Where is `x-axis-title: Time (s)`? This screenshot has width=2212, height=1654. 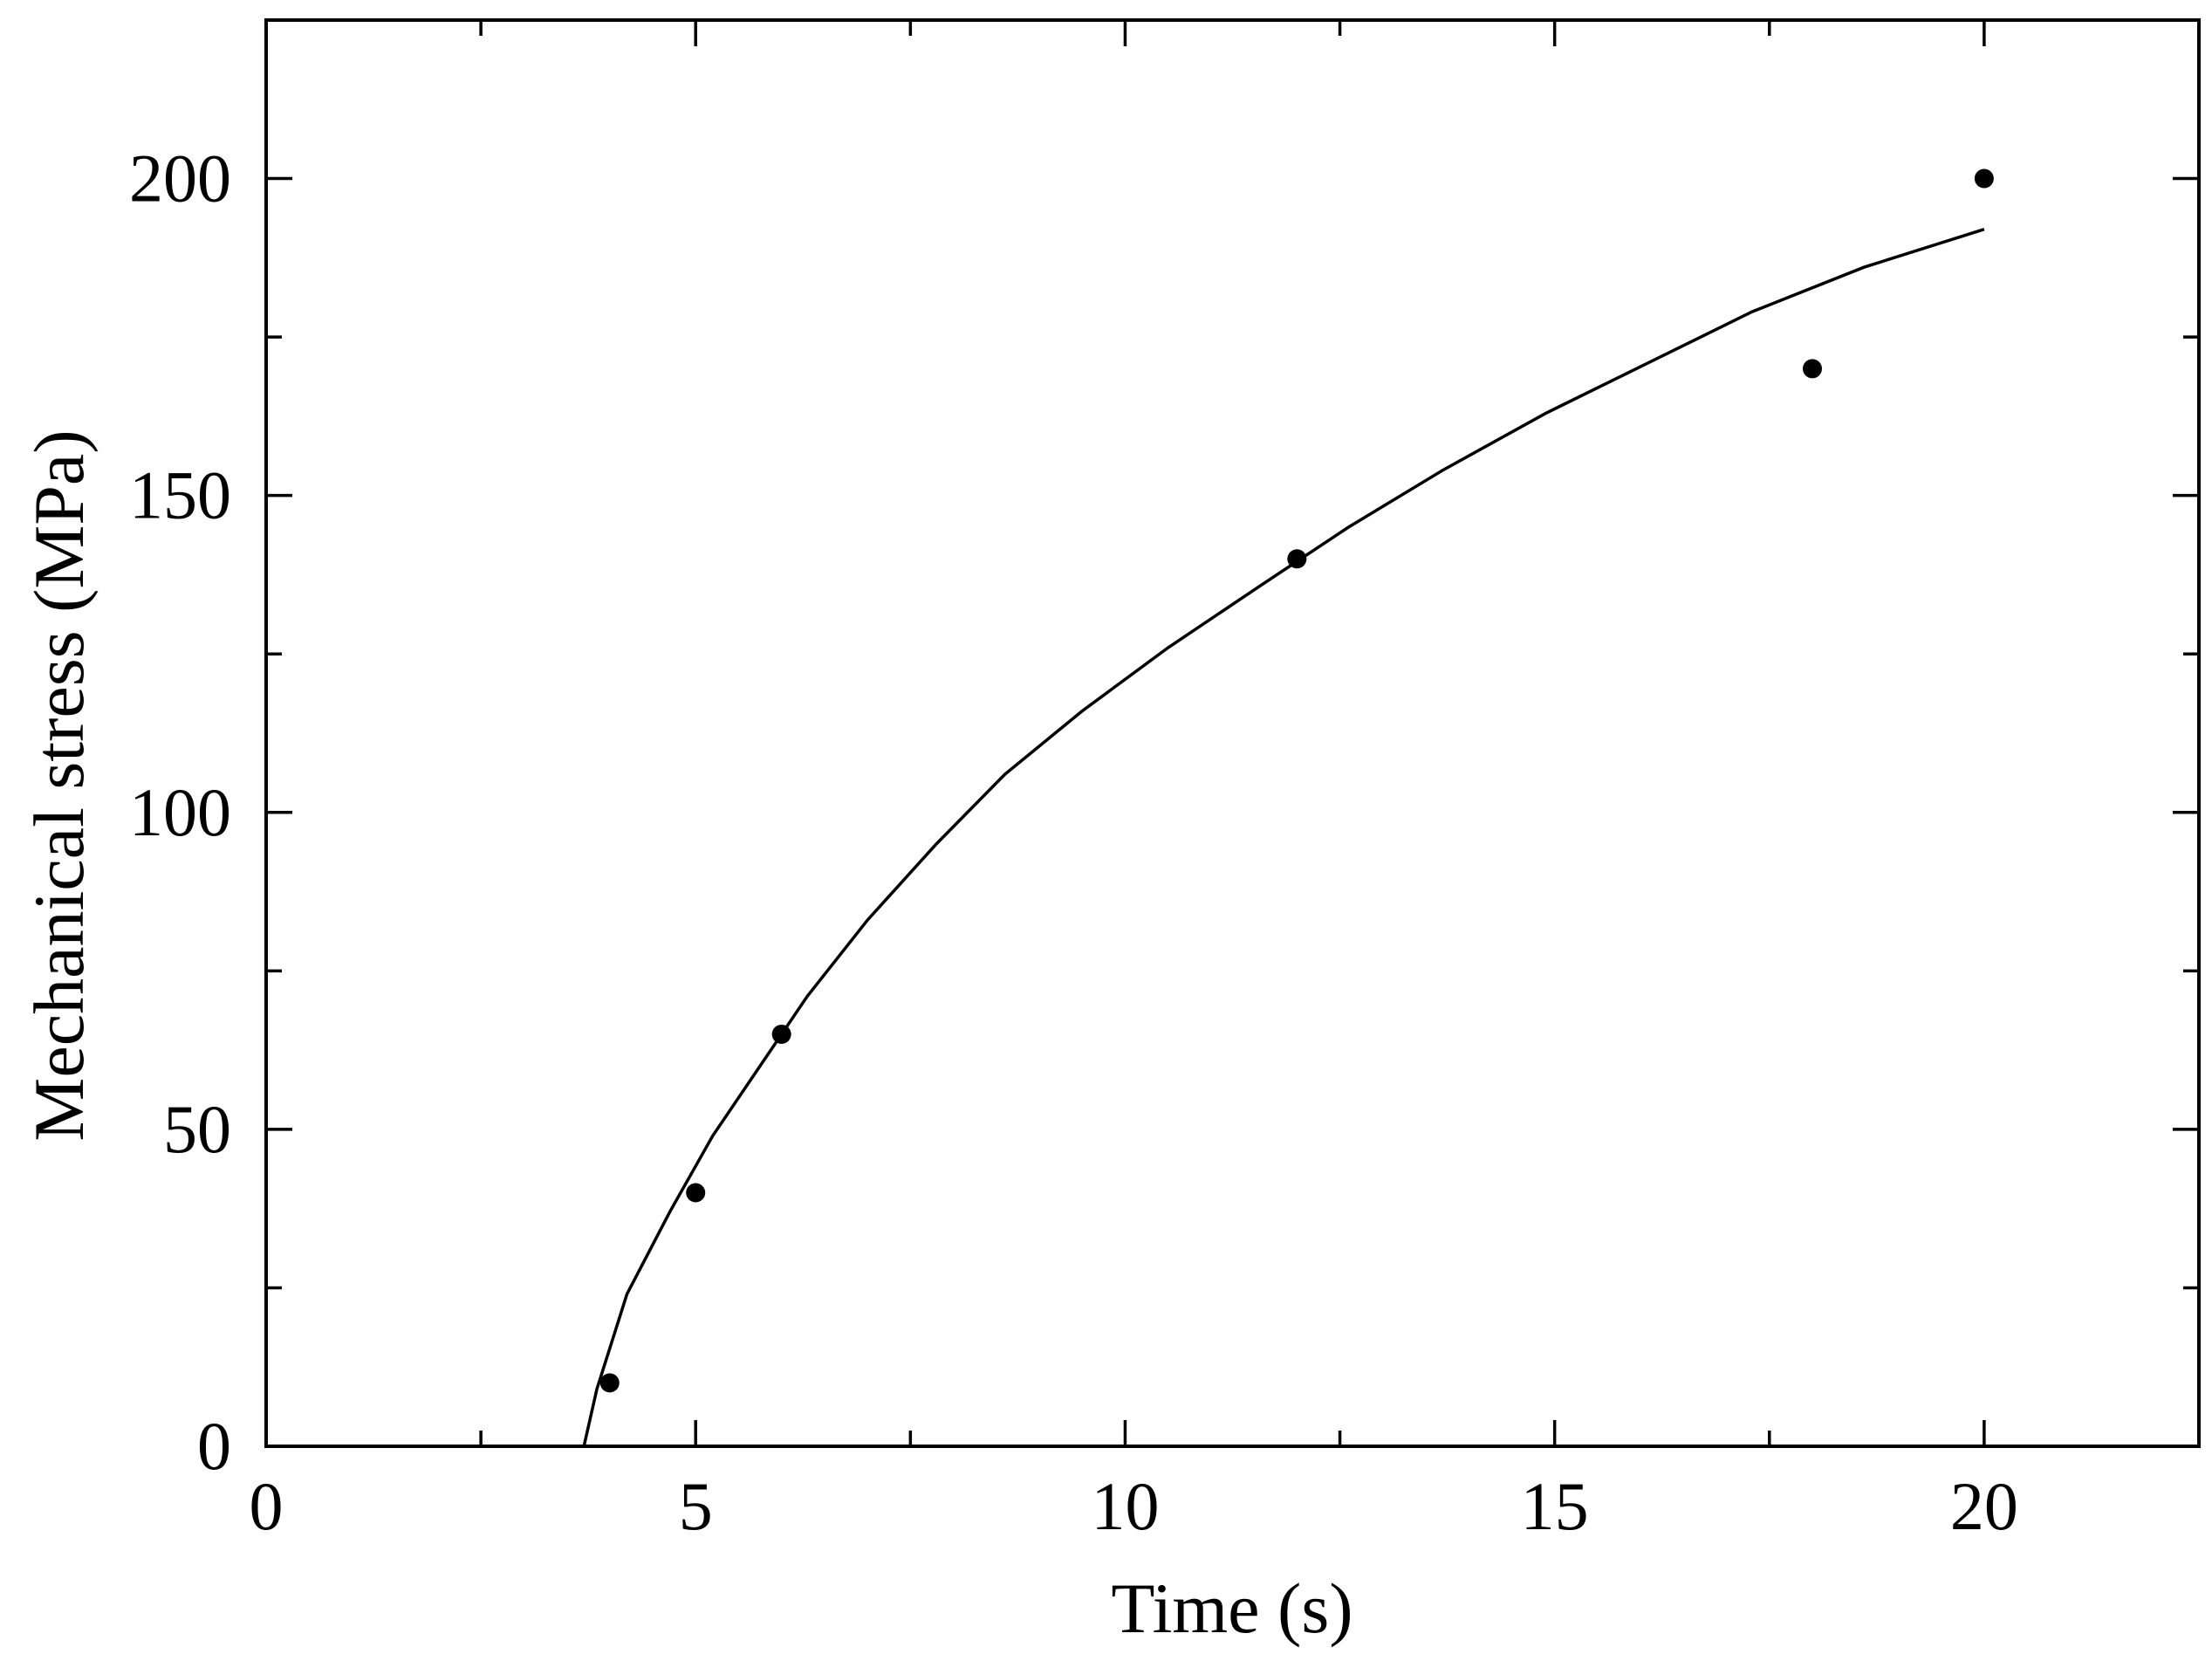
x-axis-title: Time (s) is located at coordinates (1232, 1608).